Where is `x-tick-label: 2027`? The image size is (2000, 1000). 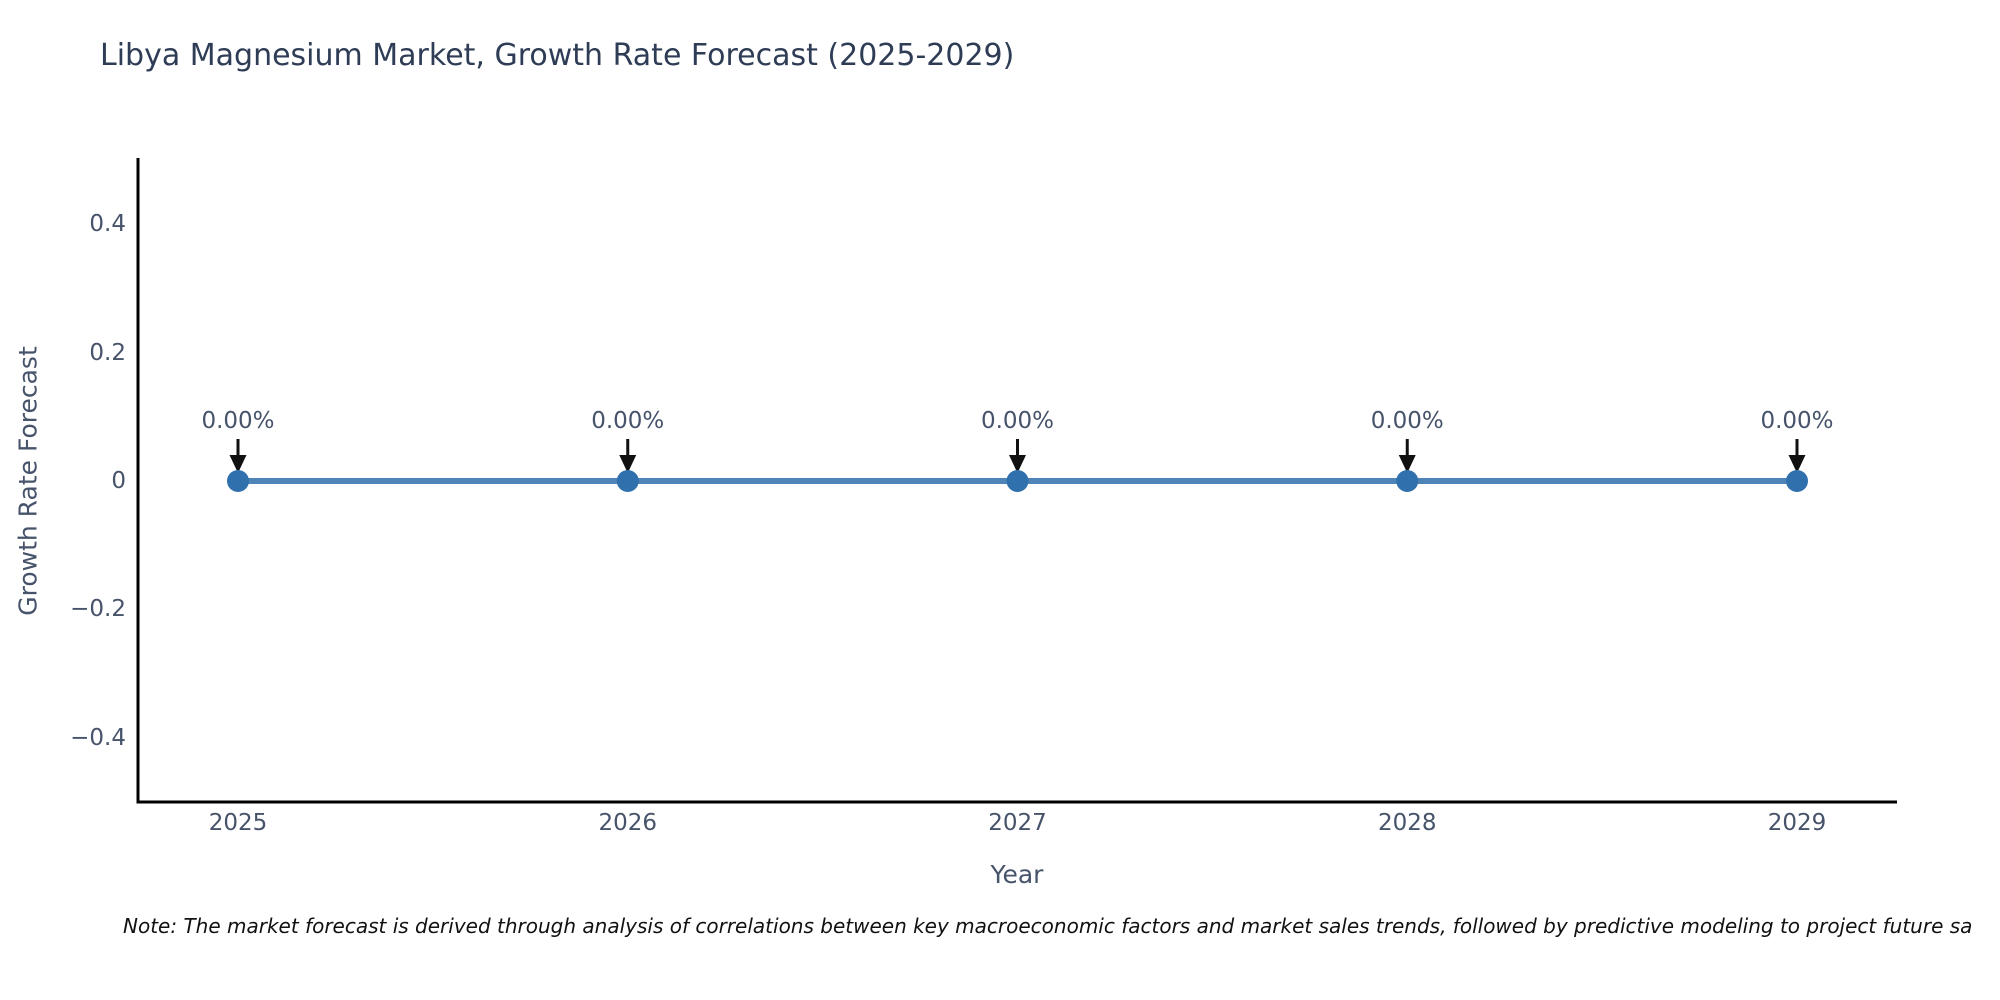
x-tick-label: 2027 is located at coordinates (1017, 823).